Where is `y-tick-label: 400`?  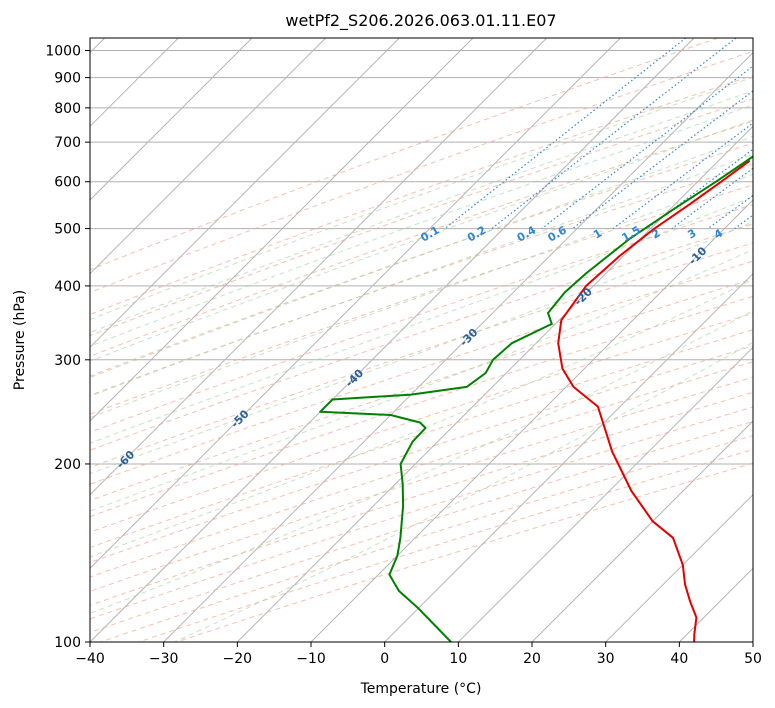 y-tick-label: 400 is located at coordinates (67, 287).